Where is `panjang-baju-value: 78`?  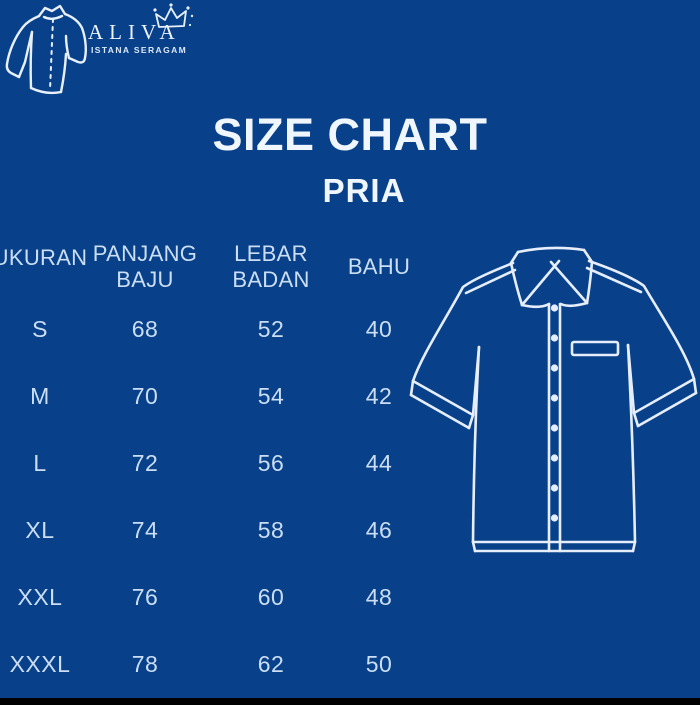 panjang-baju-value: 78 is located at coordinates (145, 664).